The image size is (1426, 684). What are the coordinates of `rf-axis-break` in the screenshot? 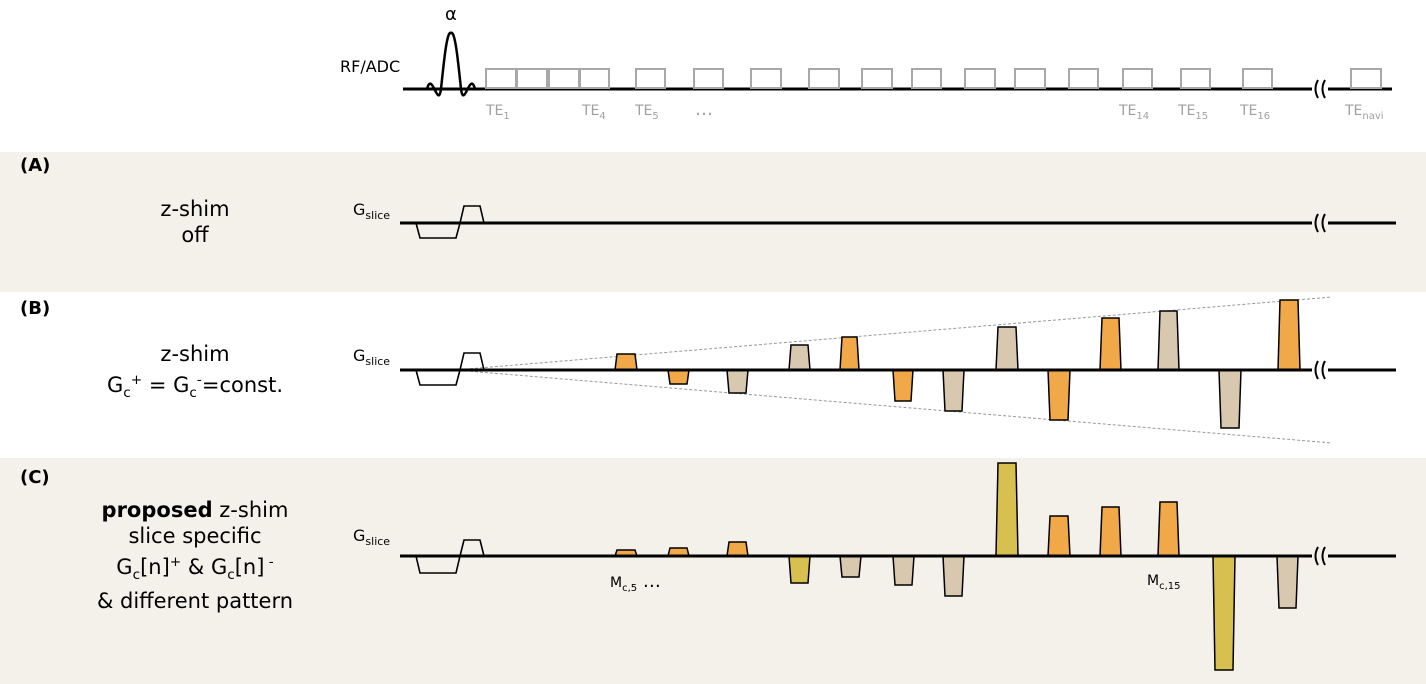 It's located at (1320, 89).